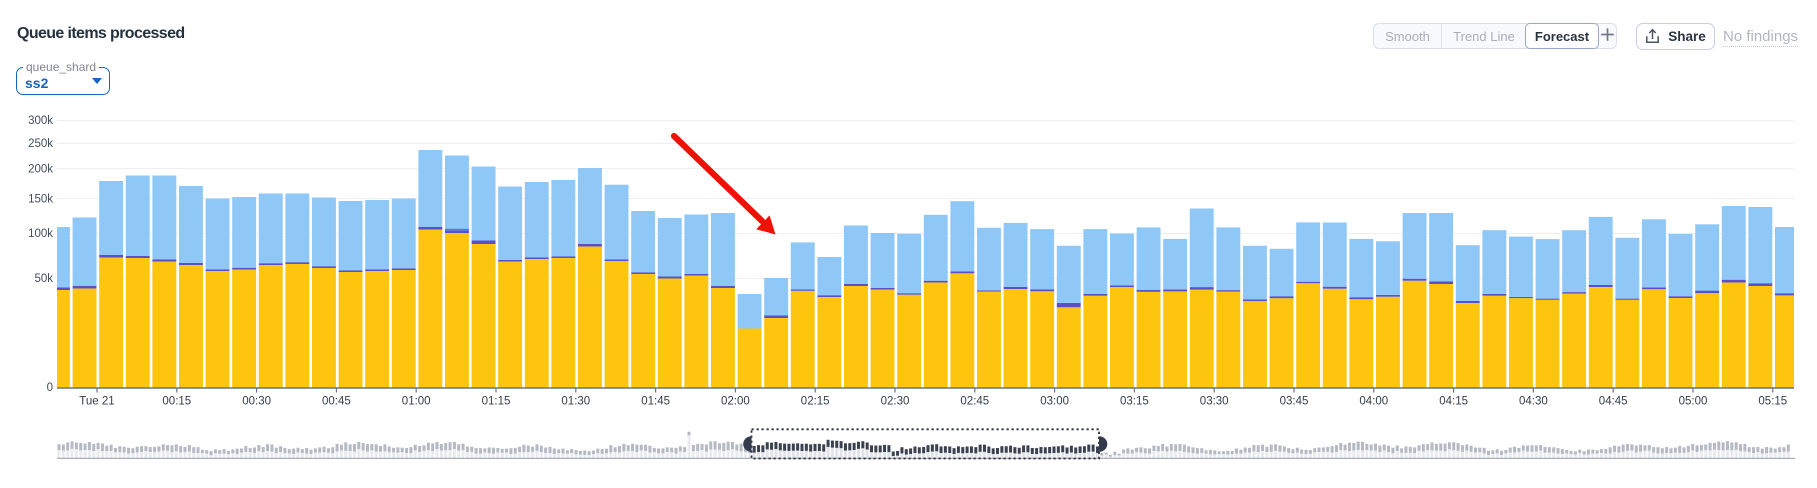 The image size is (1817, 488). Describe the element at coordinates (43, 279) in the screenshot. I see `svg-text: 50k` at that location.